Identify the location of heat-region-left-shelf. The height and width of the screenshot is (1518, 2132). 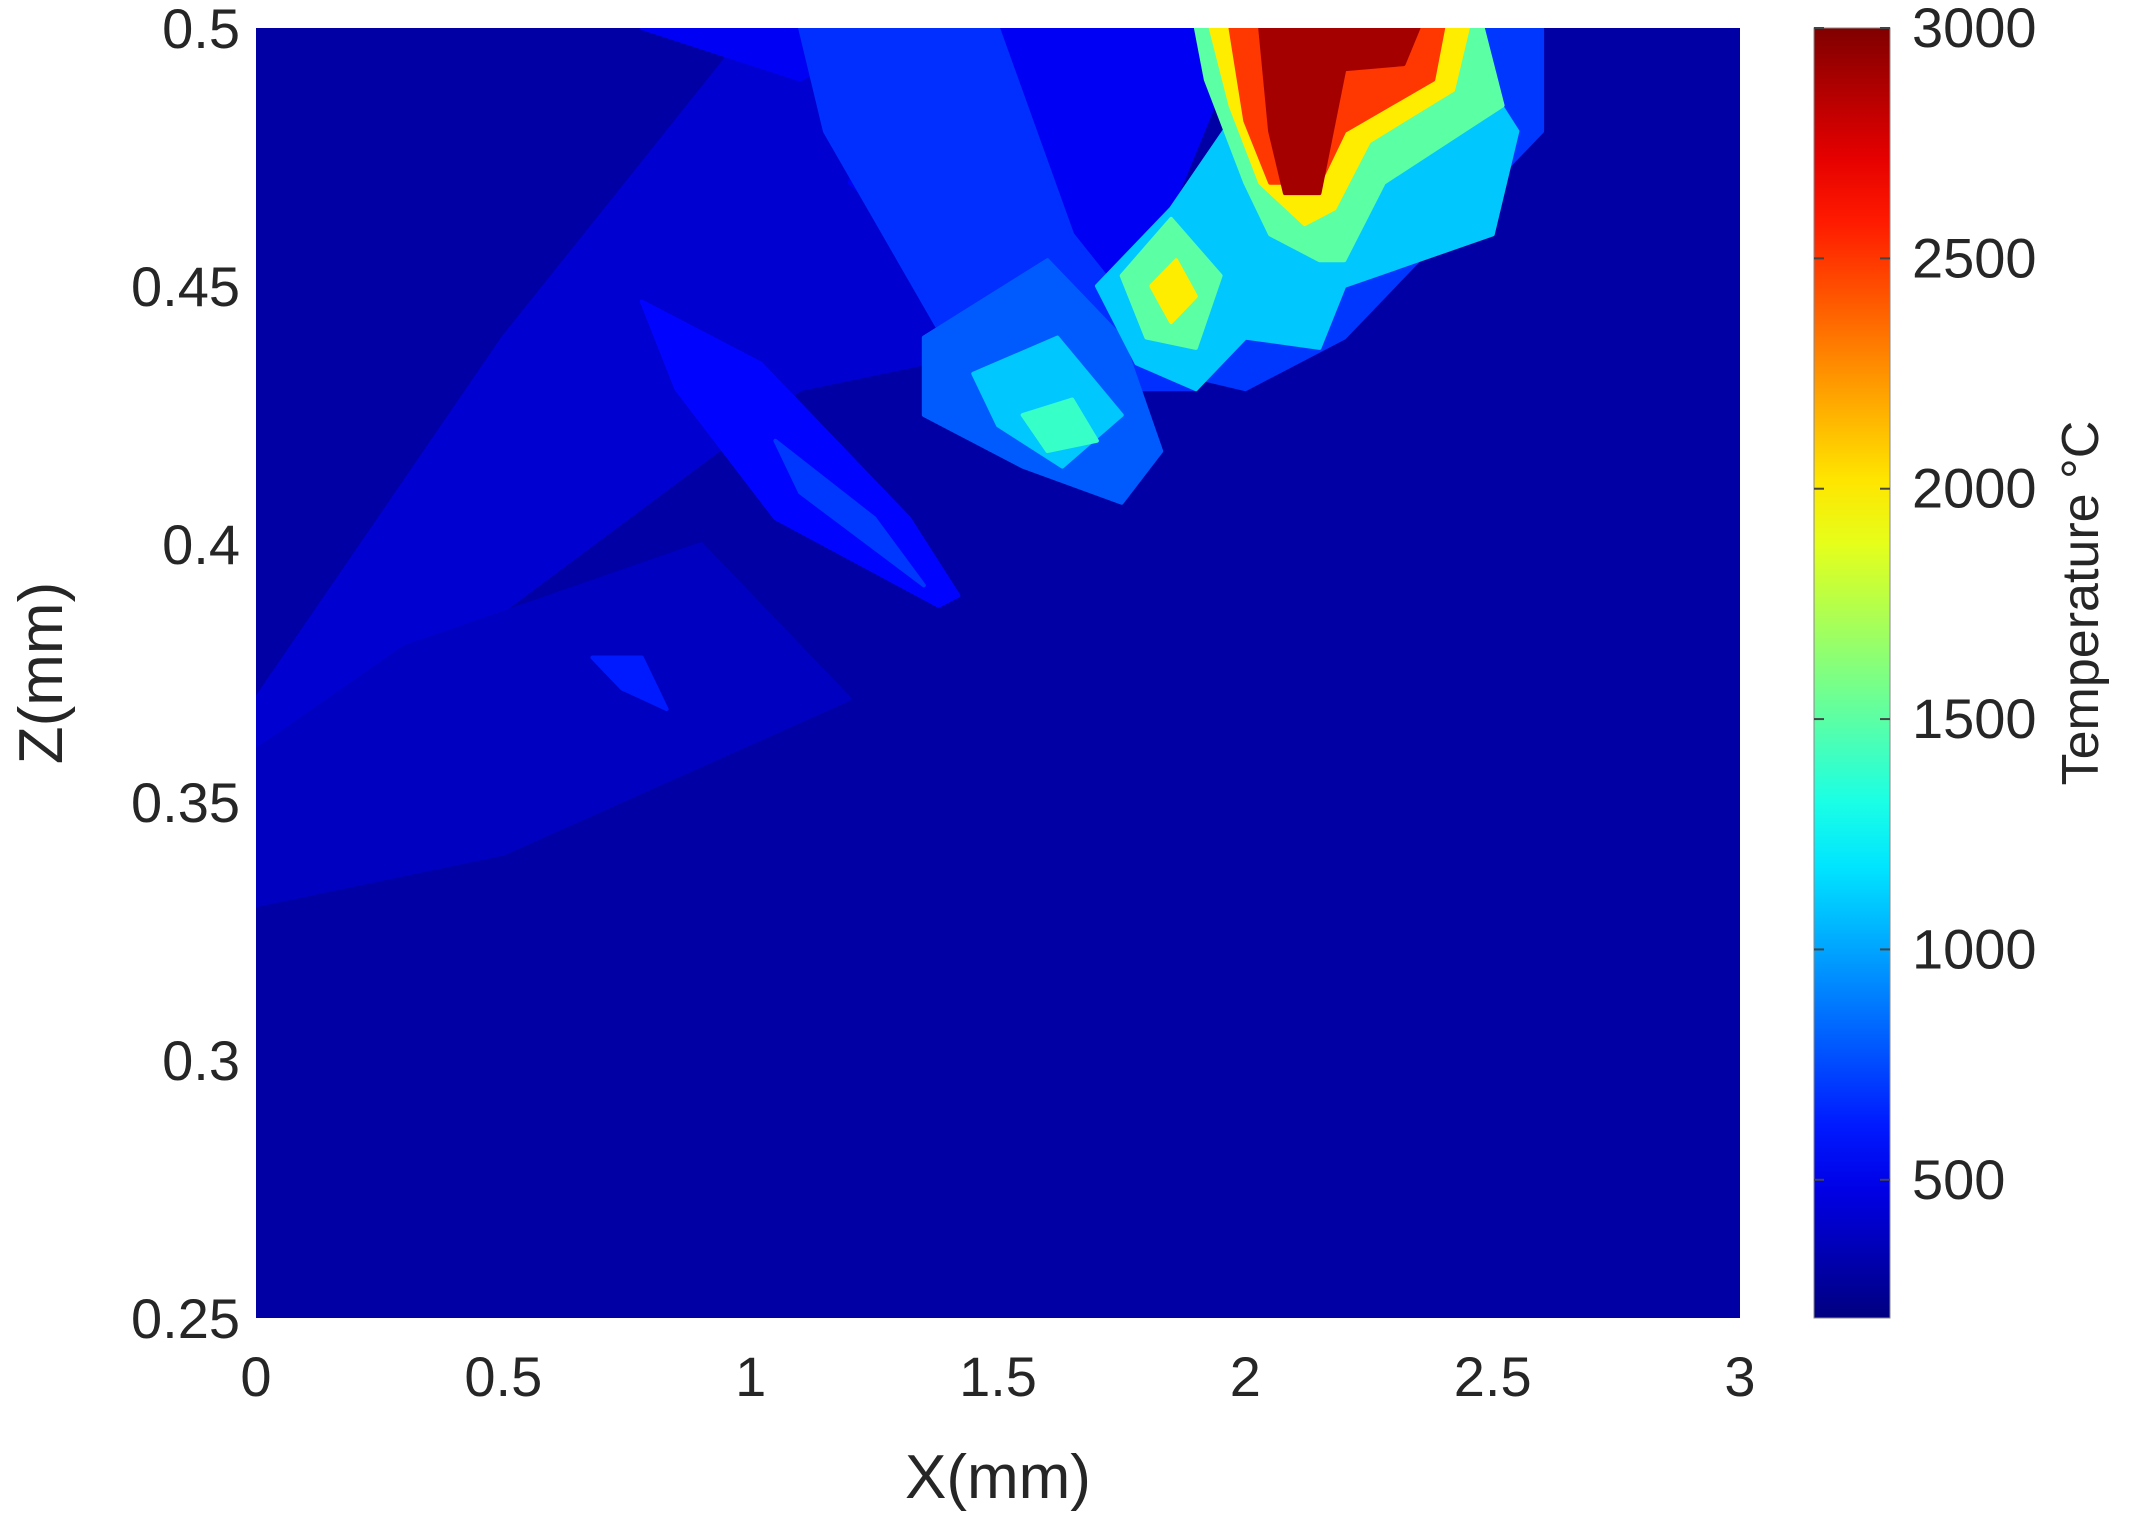
(554, 725).